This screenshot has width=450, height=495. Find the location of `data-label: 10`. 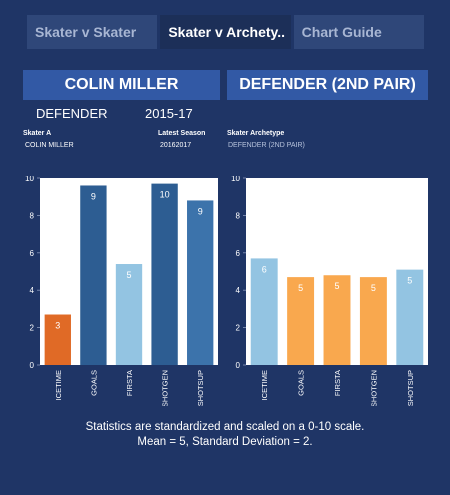

data-label: 10 is located at coordinates (165, 195).